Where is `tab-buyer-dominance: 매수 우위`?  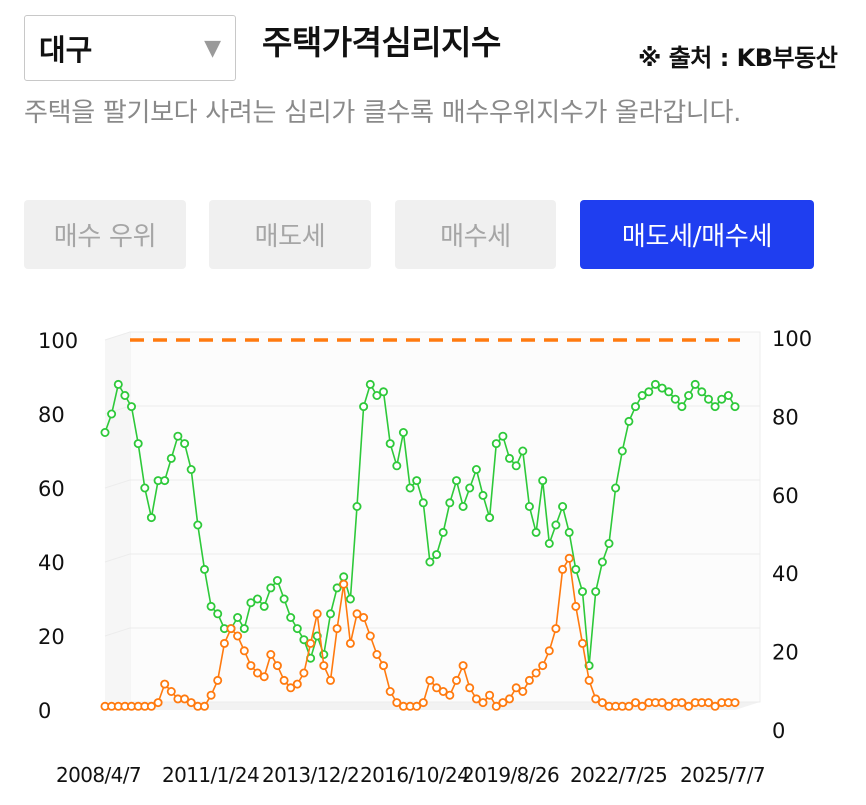
tab-buyer-dominance: 매수 우위 is located at coordinates (105, 234).